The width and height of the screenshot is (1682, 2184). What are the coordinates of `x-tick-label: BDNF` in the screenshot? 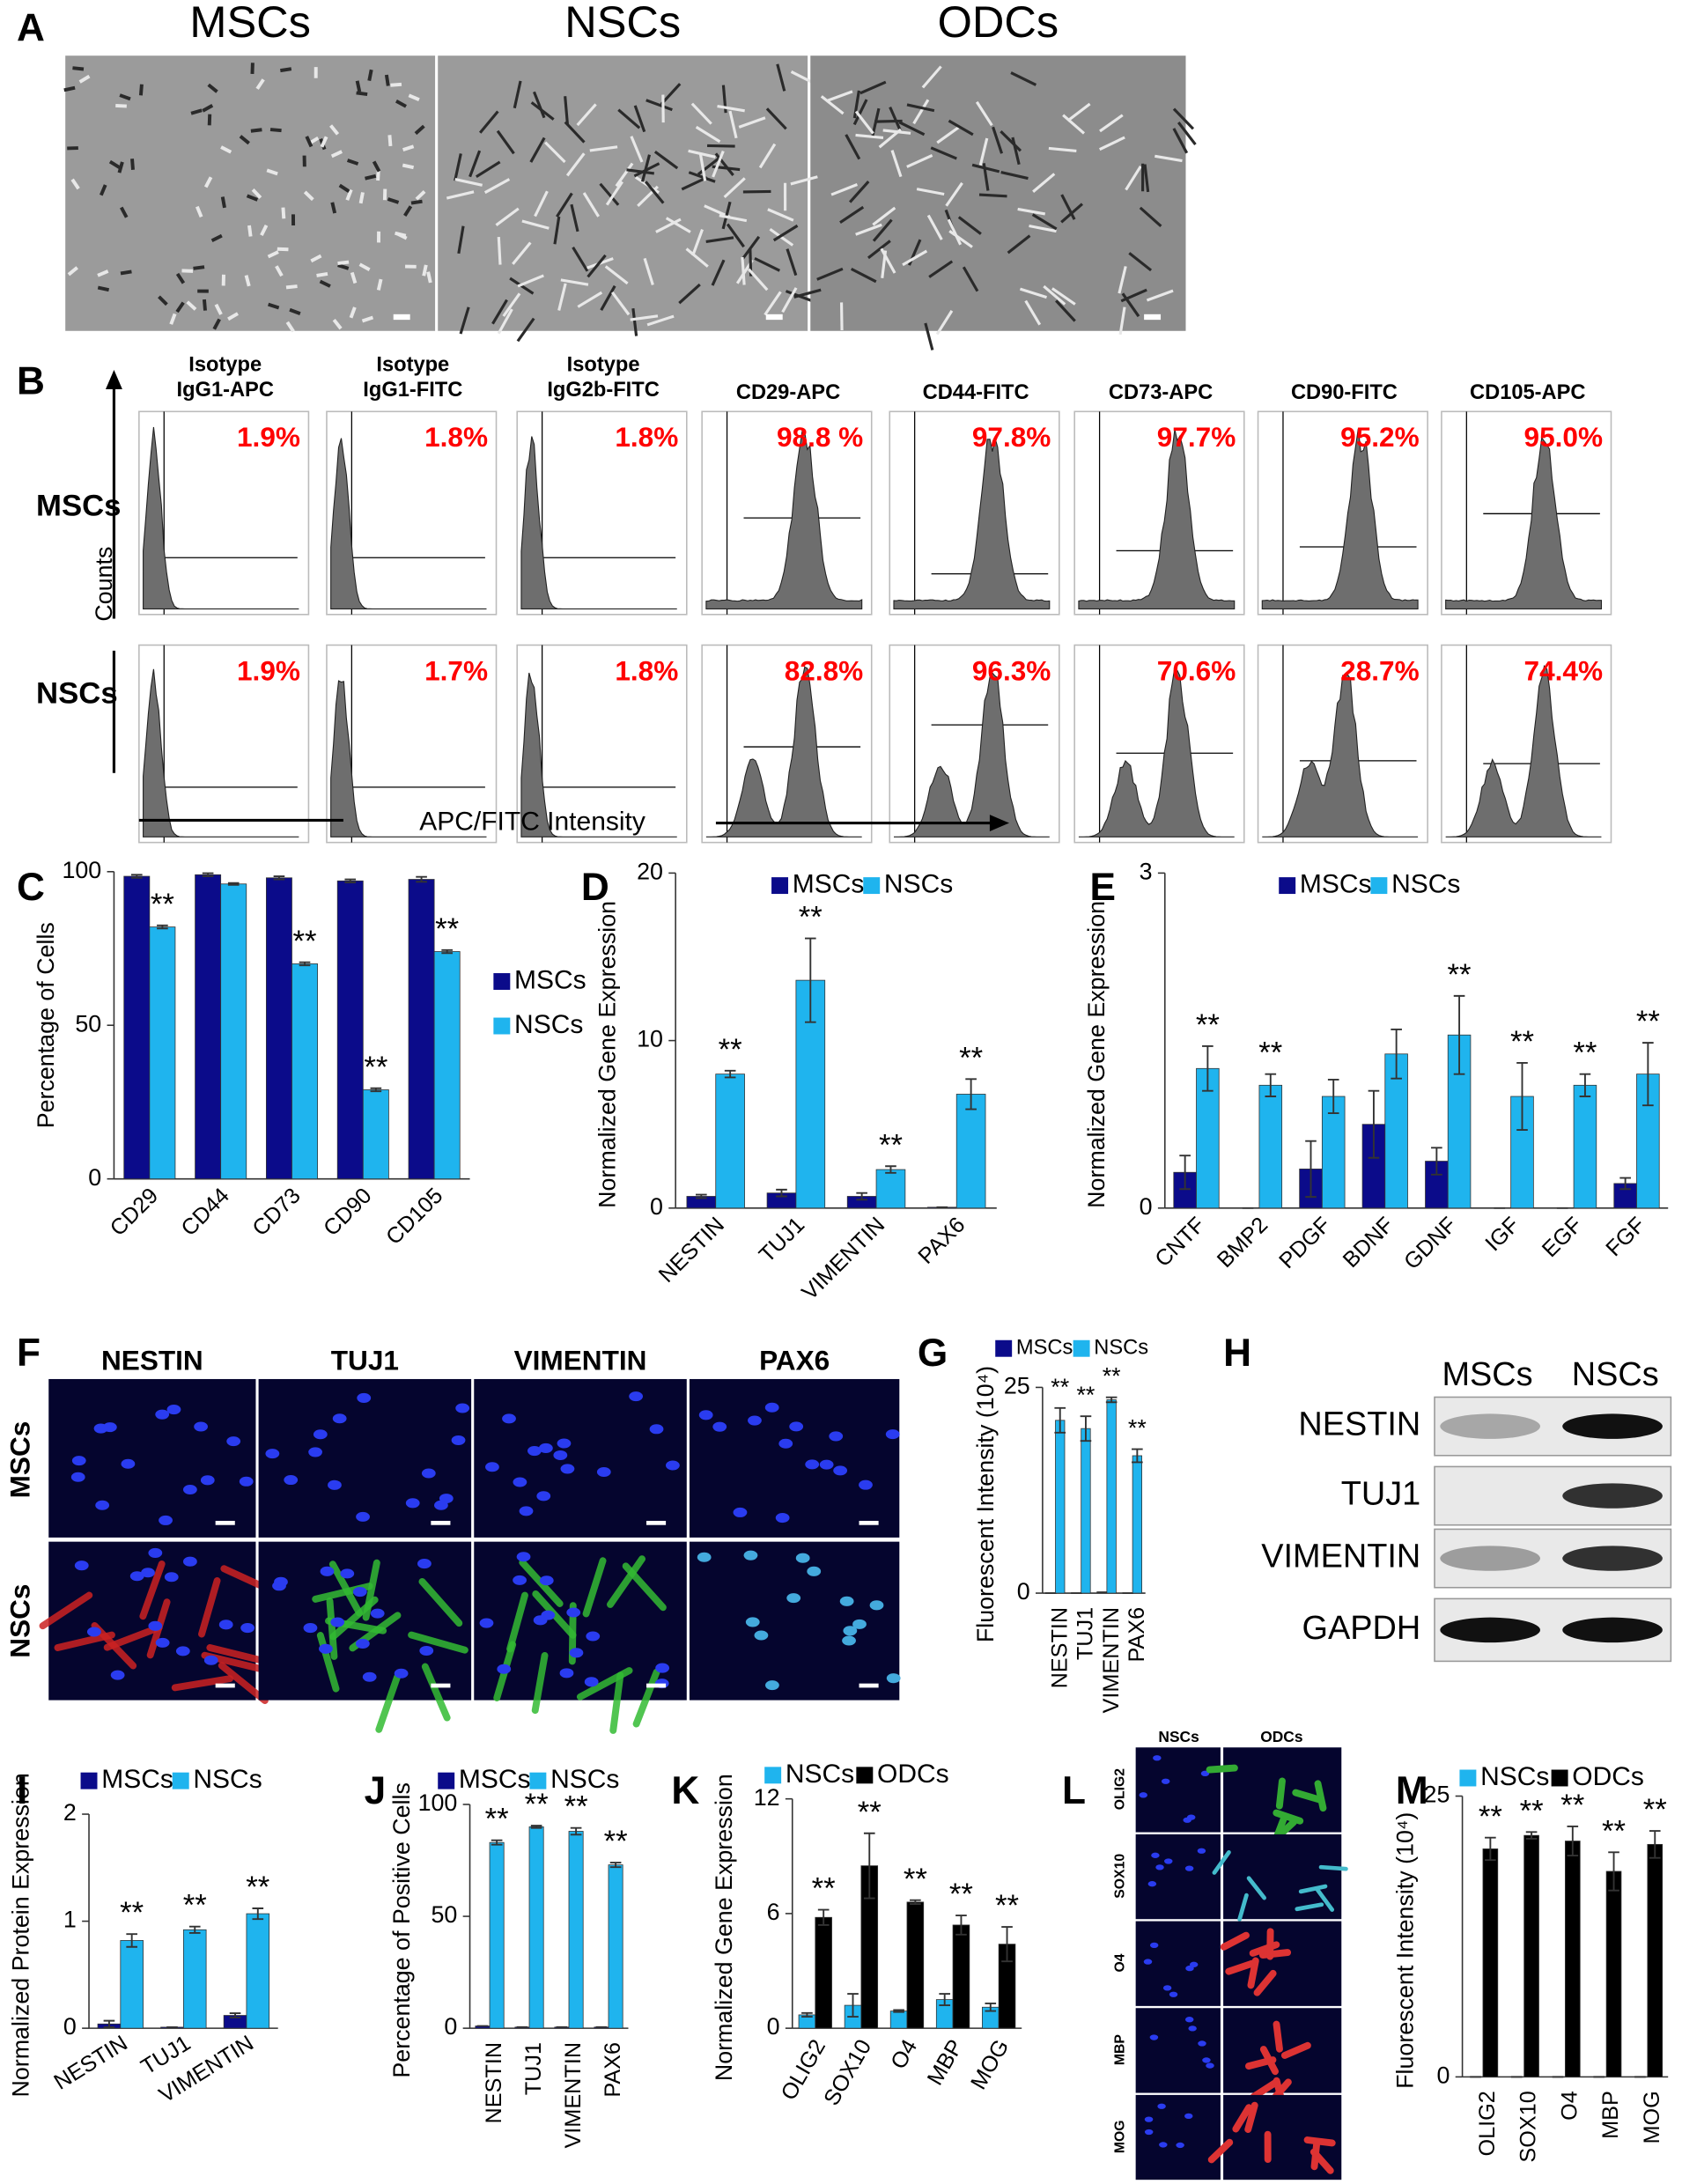 It's located at (1368, 1243).